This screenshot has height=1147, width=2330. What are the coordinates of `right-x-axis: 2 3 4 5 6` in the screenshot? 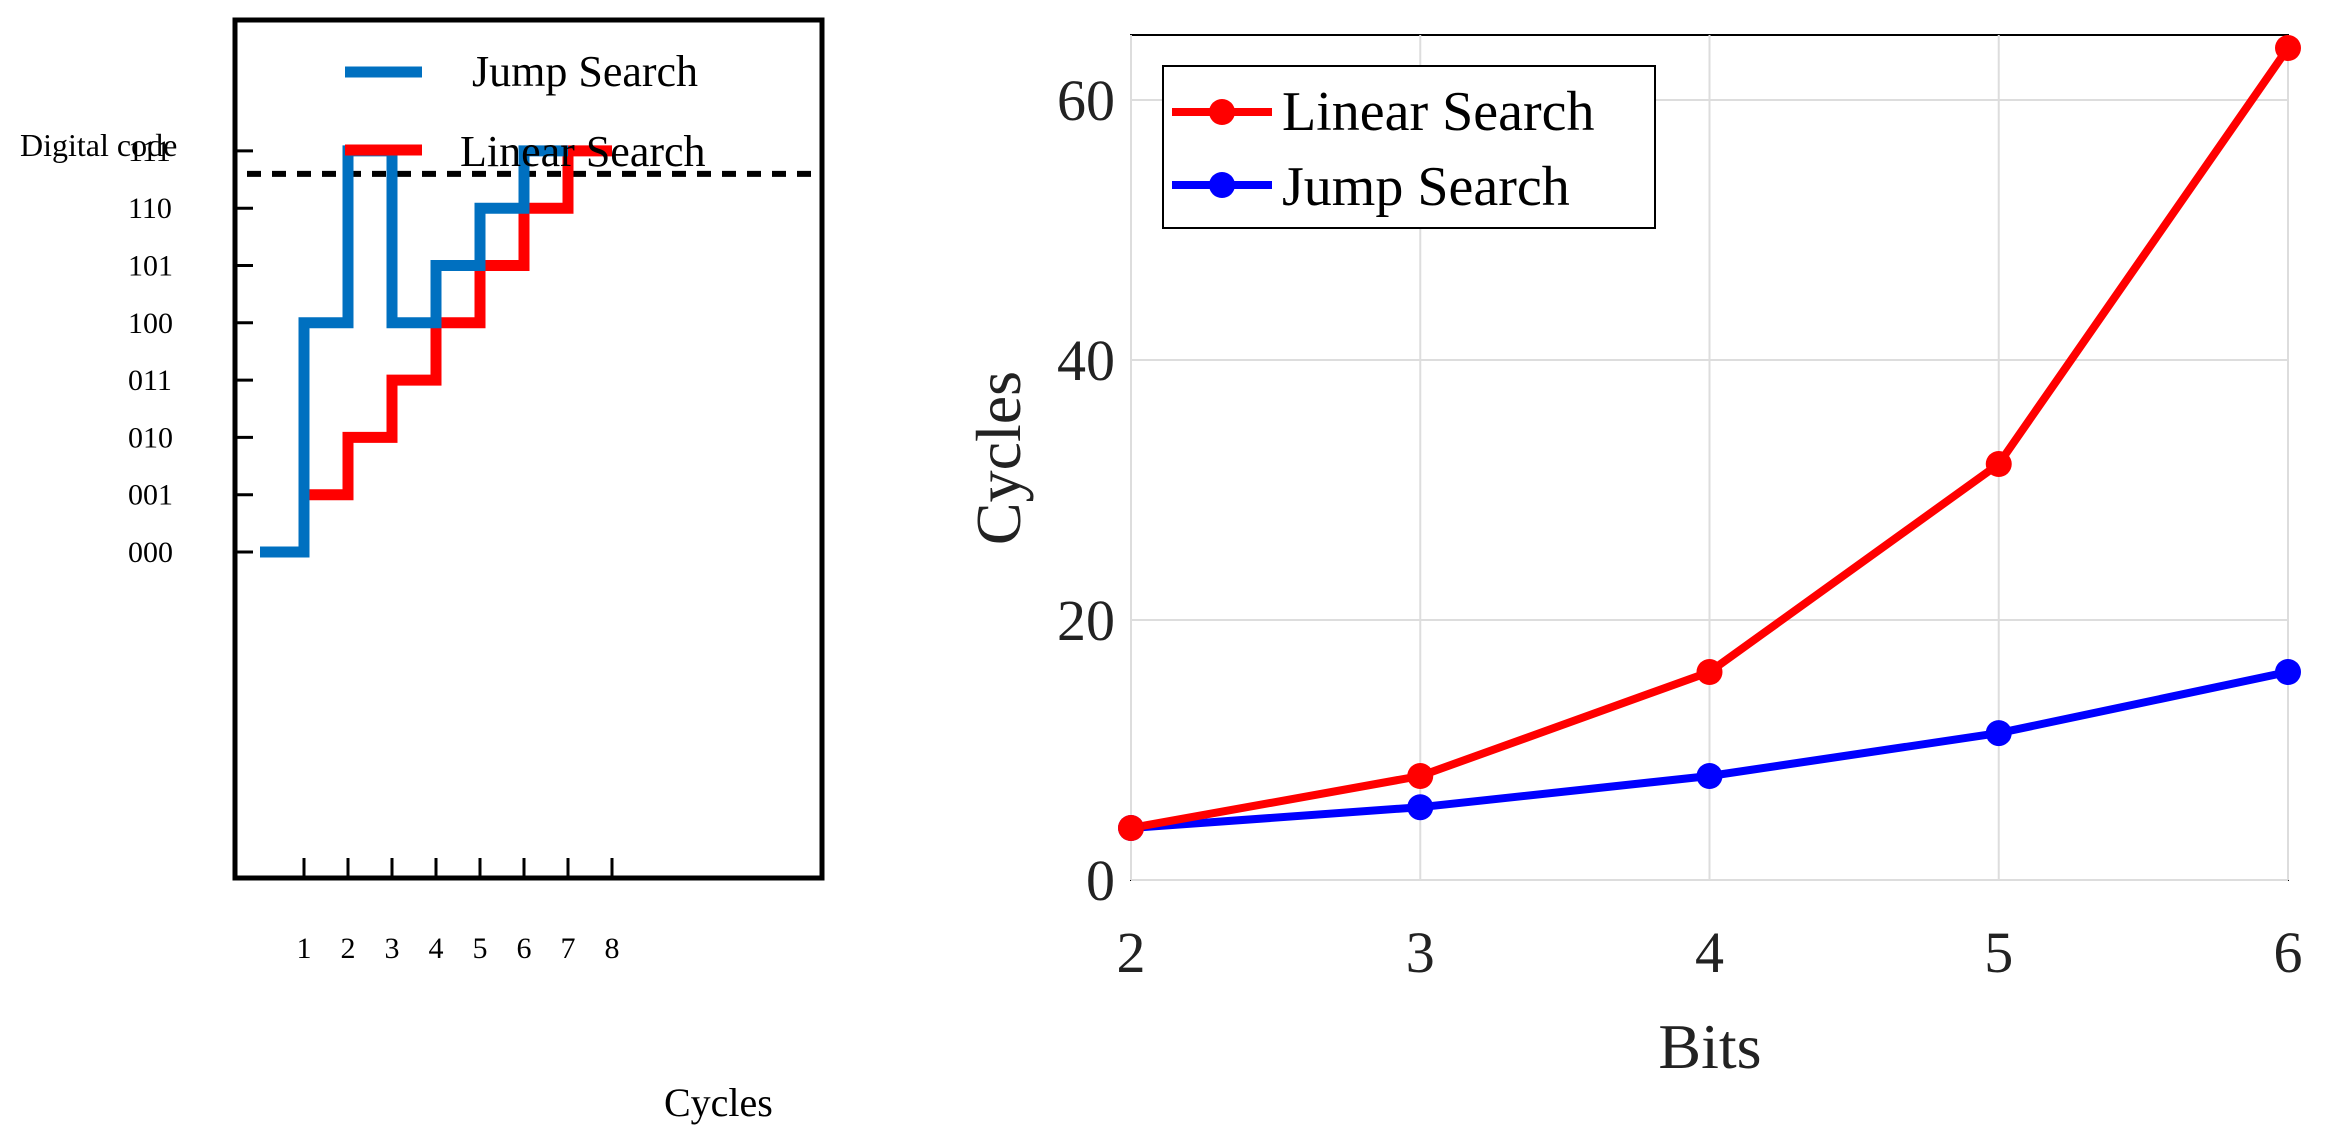 It's located at (1710, 952).